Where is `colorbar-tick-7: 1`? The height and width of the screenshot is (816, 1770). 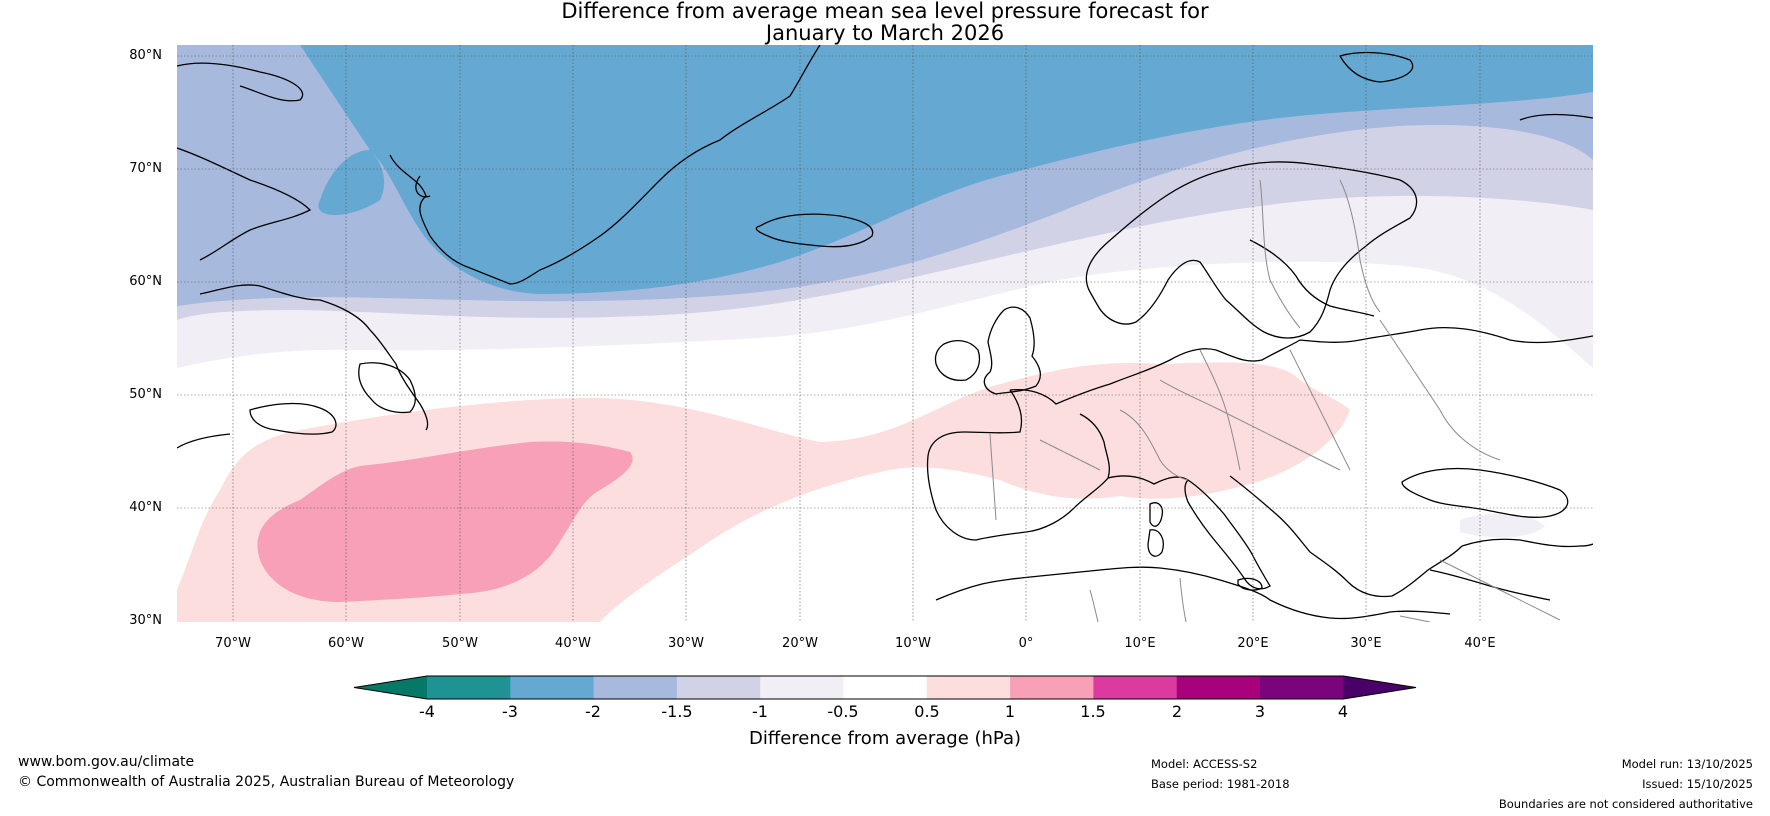 colorbar-tick-7: 1 is located at coordinates (1010, 711).